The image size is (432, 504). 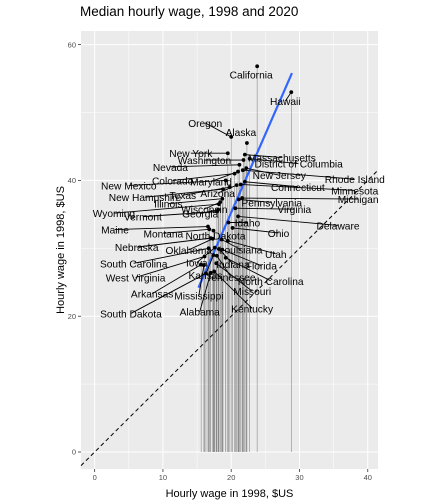 I want to click on point-label: Wisconsin, so click(x=204, y=210).